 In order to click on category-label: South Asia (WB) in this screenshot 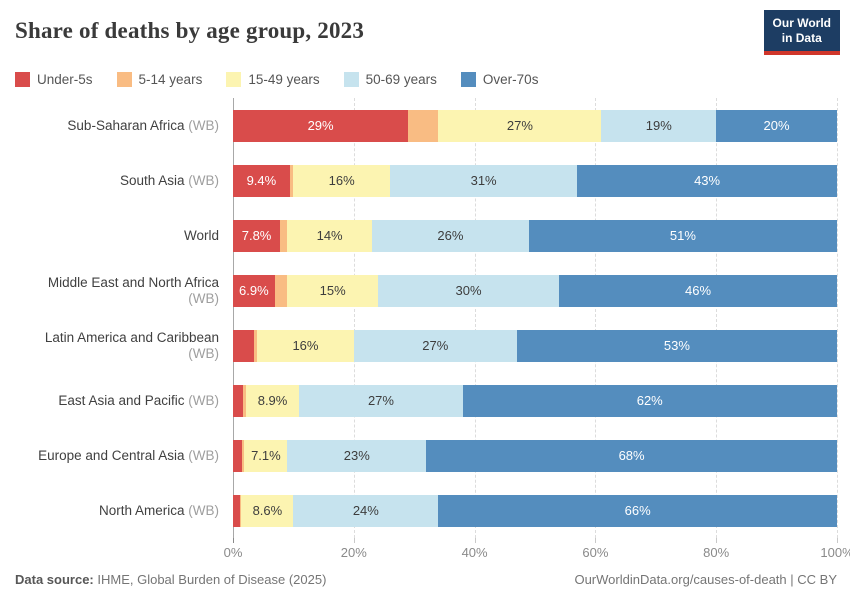, I will do `click(124, 181)`.